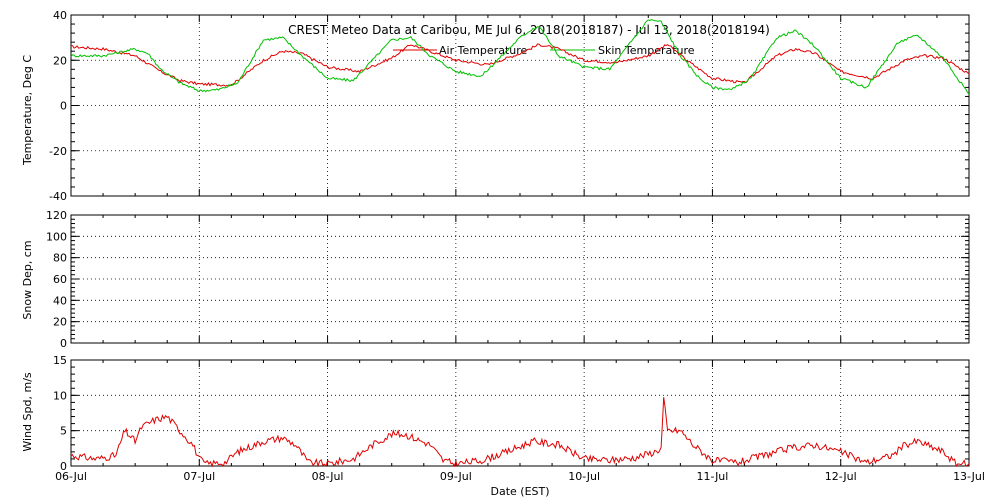 Image resolution: width=1000 pixels, height=500 pixels. I want to click on series-line-wind-speed, so click(520, 432).